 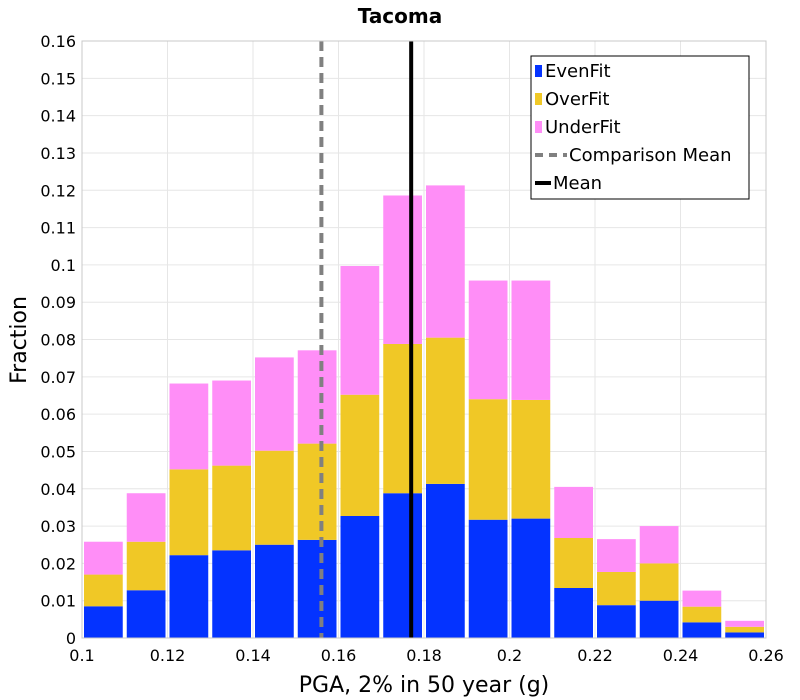 I want to click on y-tick-label: 0.12, so click(x=58, y=190).